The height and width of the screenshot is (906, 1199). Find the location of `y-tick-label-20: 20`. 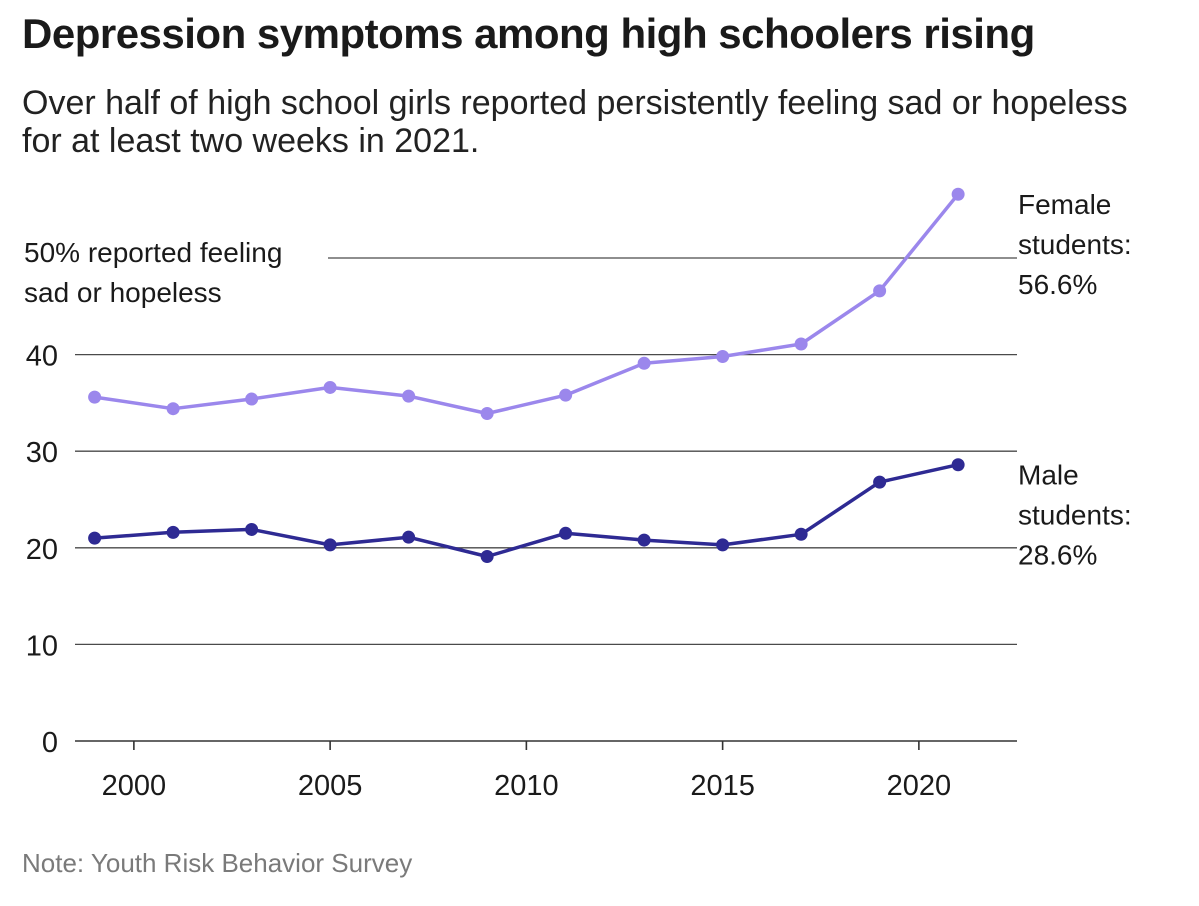

y-tick-label-20: 20 is located at coordinates (42, 550).